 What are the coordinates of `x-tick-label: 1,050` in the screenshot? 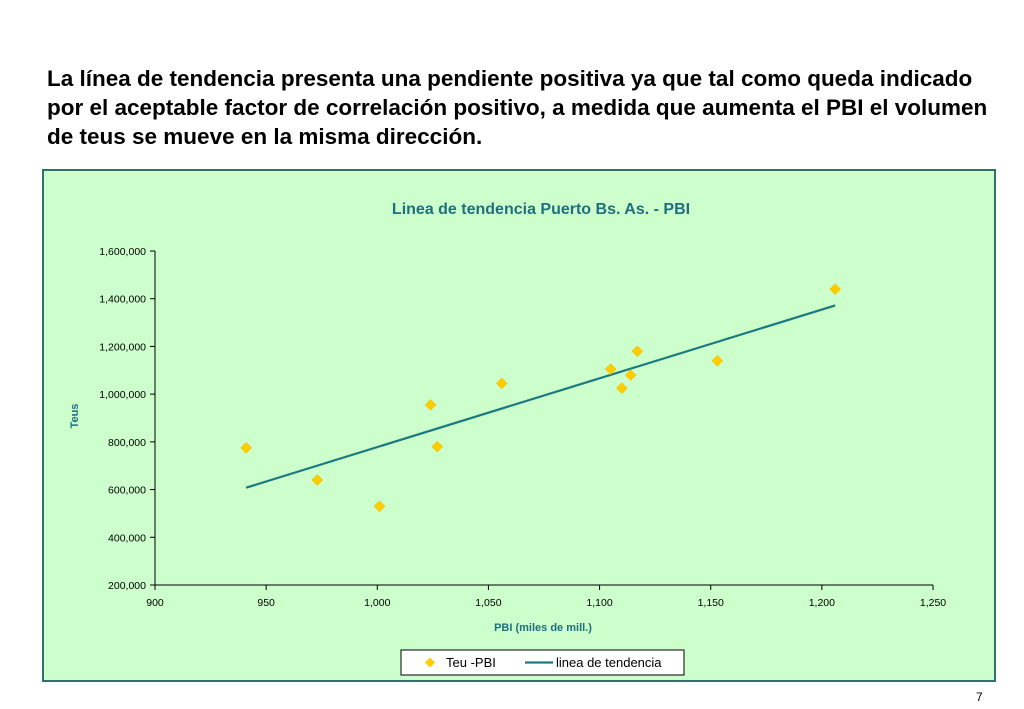 It's located at (488, 603).